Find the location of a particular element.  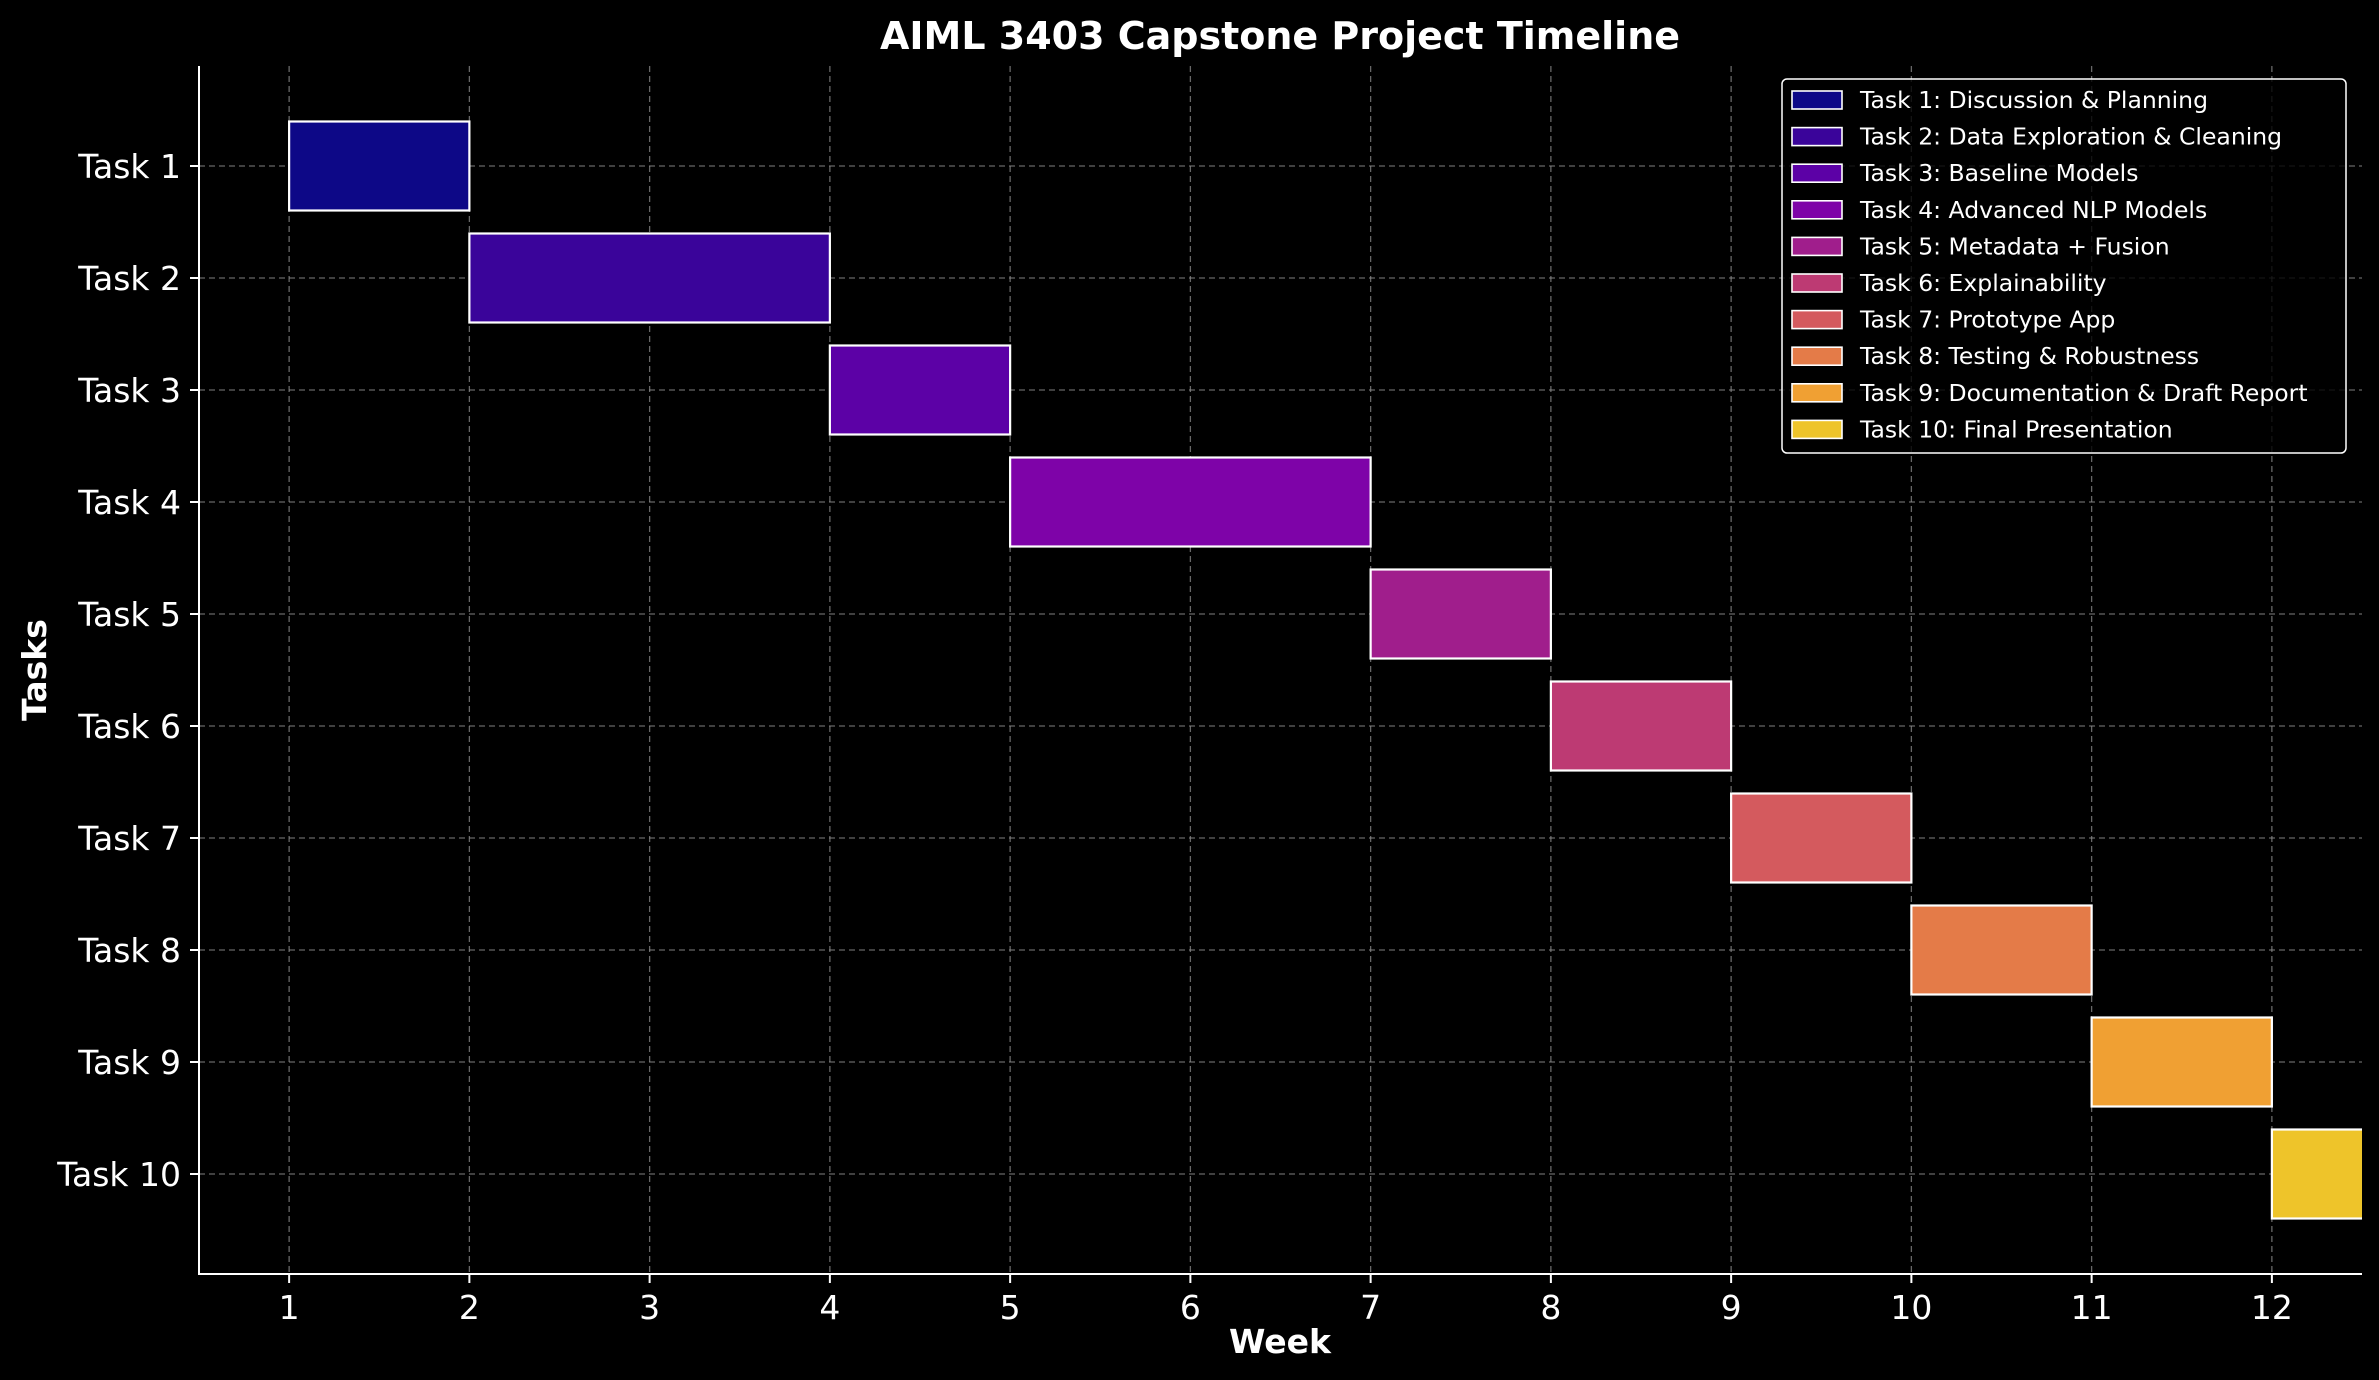

x-axis-label: Week is located at coordinates (1280, 1341).